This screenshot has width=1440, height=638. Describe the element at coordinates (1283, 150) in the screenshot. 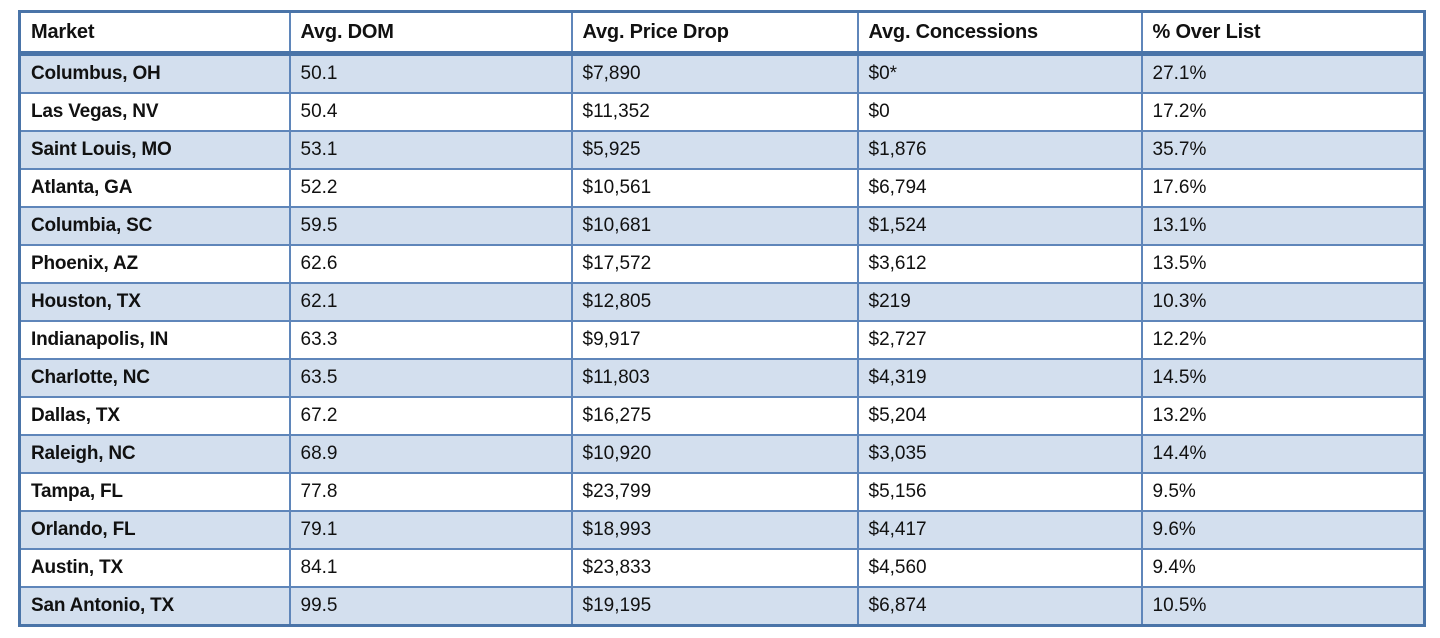

I see `cell-pct-over-list: 35.7%` at that location.